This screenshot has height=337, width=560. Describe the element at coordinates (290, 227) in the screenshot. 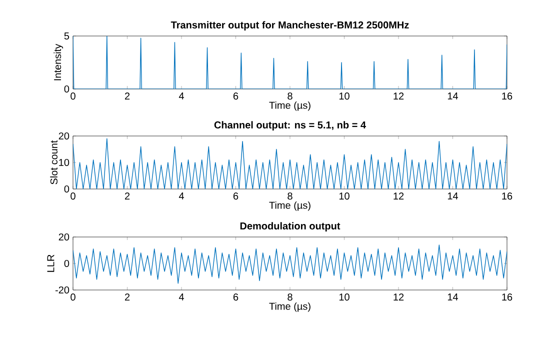

I see `chart-title: Demodulation output` at that location.